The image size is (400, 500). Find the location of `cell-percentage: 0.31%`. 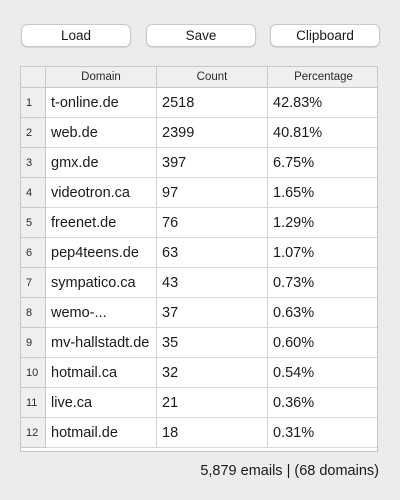

cell-percentage: 0.31% is located at coordinates (322, 433).